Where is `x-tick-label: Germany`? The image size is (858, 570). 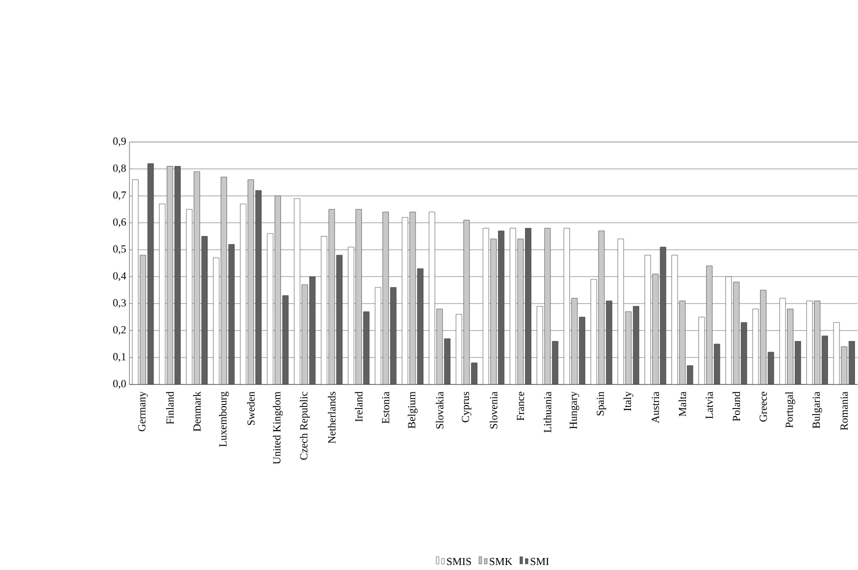
x-tick-label: Germany is located at coordinates (143, 411).